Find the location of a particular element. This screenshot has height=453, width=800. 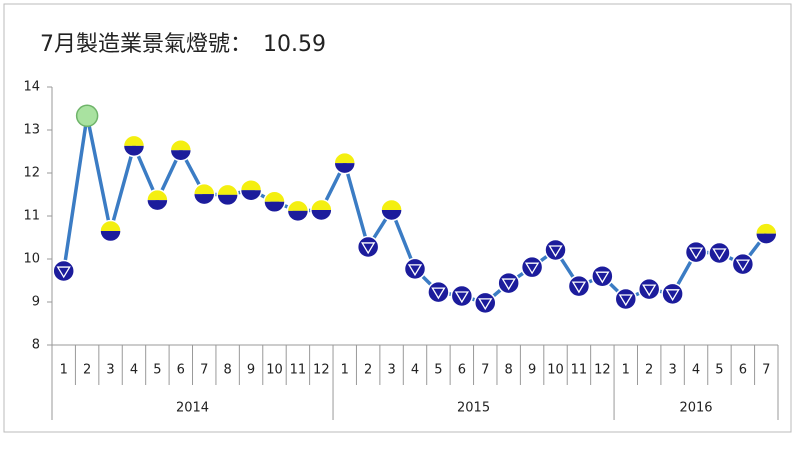

y-tick-label: 12 is located at coordinates (31, 173).